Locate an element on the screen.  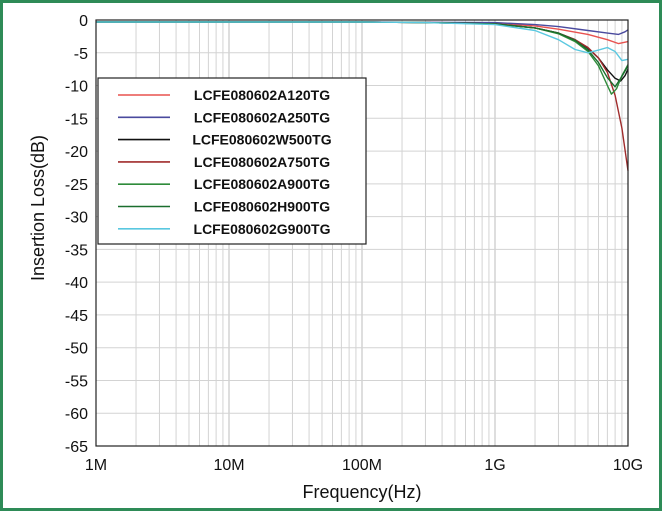
legend-label: LCFE080602G900TG is located at coordinates (262, 229).